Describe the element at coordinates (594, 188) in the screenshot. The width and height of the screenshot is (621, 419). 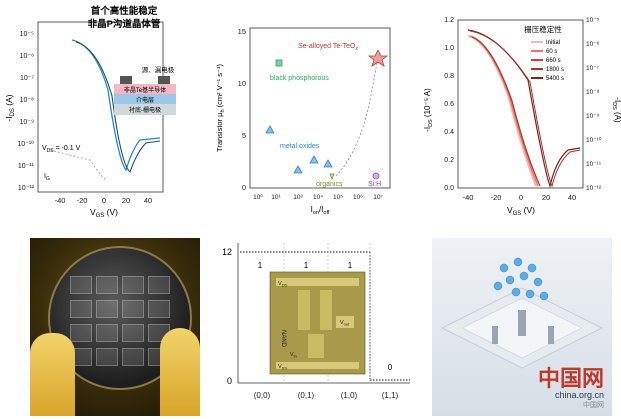
I see `y-right-tick: 10⁻¹²` at that location.